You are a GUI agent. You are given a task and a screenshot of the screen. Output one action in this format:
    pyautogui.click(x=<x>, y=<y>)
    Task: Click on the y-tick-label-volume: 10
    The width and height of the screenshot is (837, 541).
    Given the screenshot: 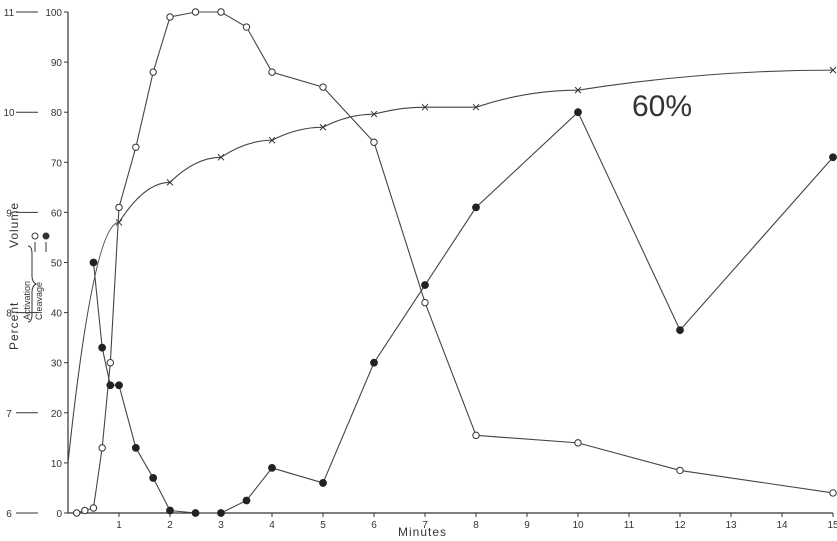 What is the action you would take?
    pyautogui.click(x=9, y=113)
    